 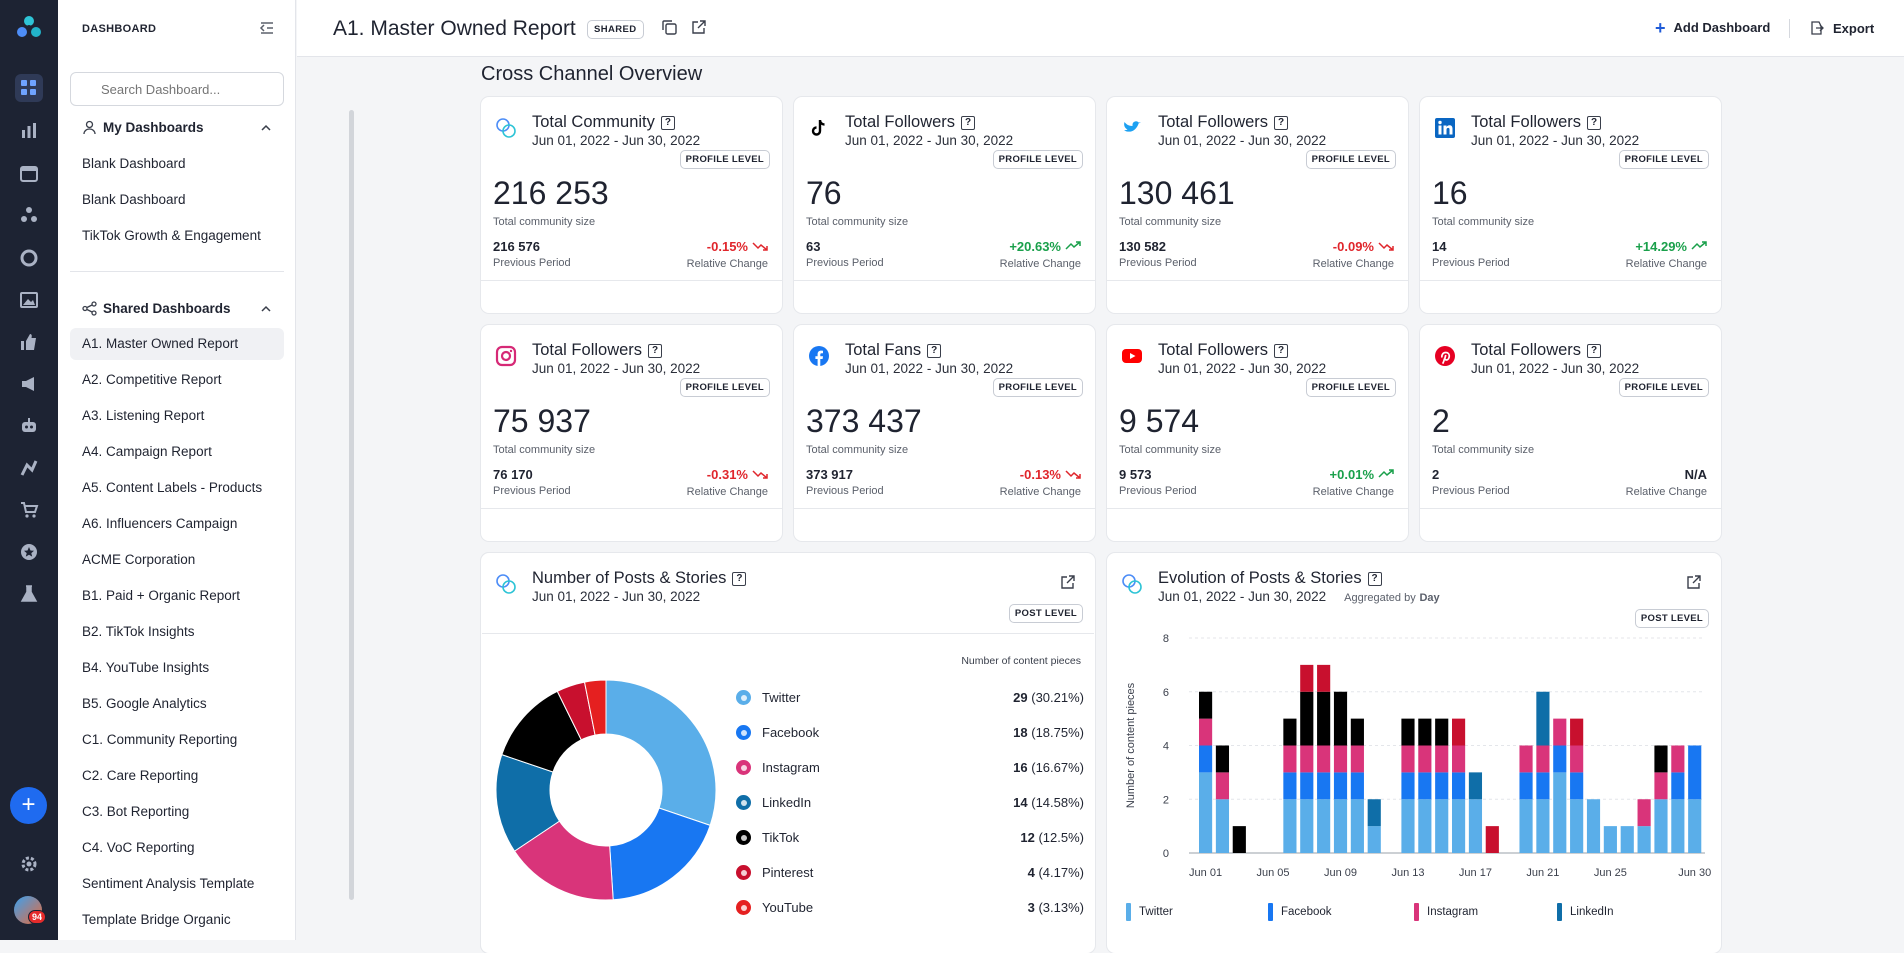 I want to click on lab-icon, so click(x=29, y=594).